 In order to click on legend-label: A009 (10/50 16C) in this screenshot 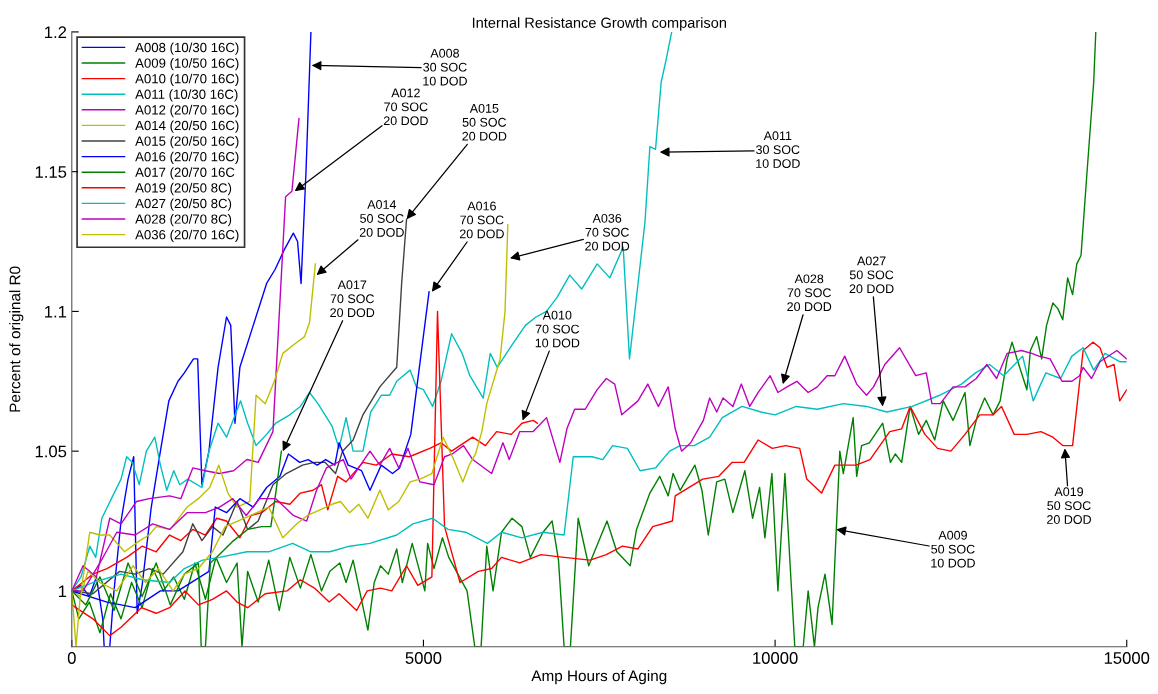, I will do `click(187, 64)`.